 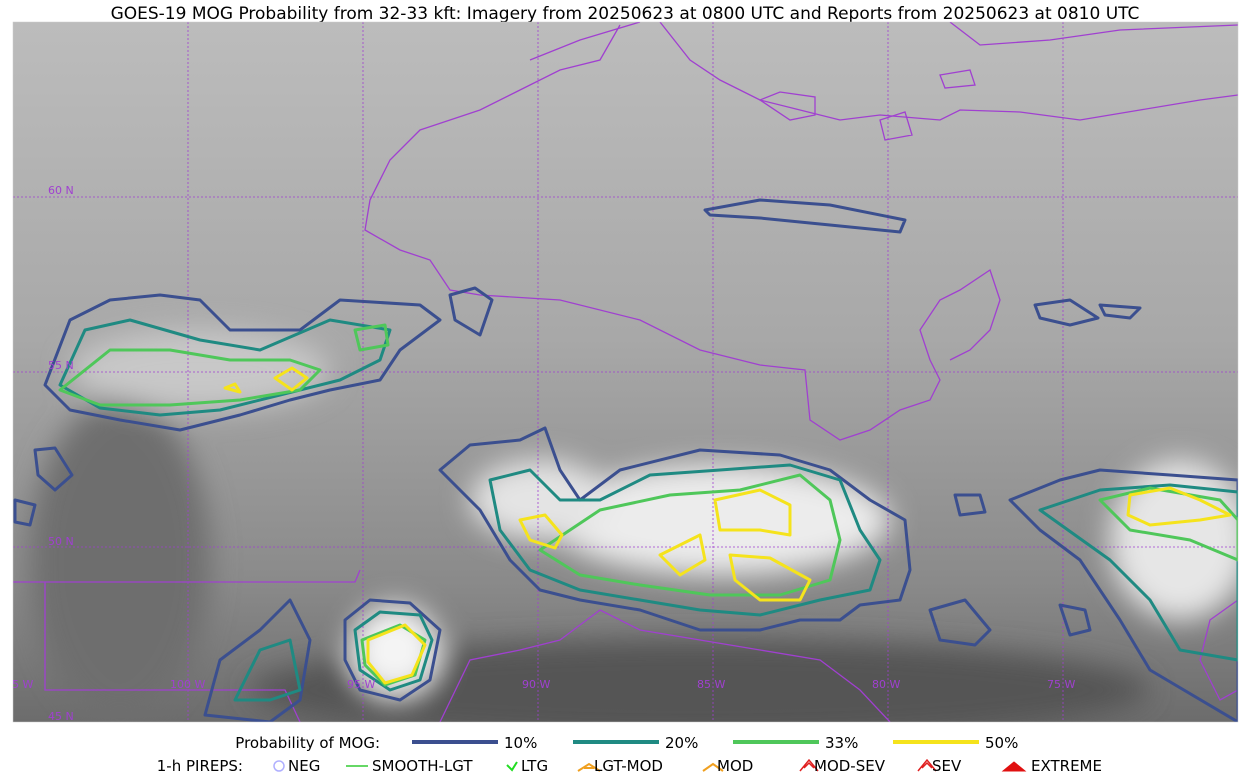 What do you see at coordinates (61, 190) in the screenshot?
I see `lat-label: 60 N` at bounding box center [61, 190].